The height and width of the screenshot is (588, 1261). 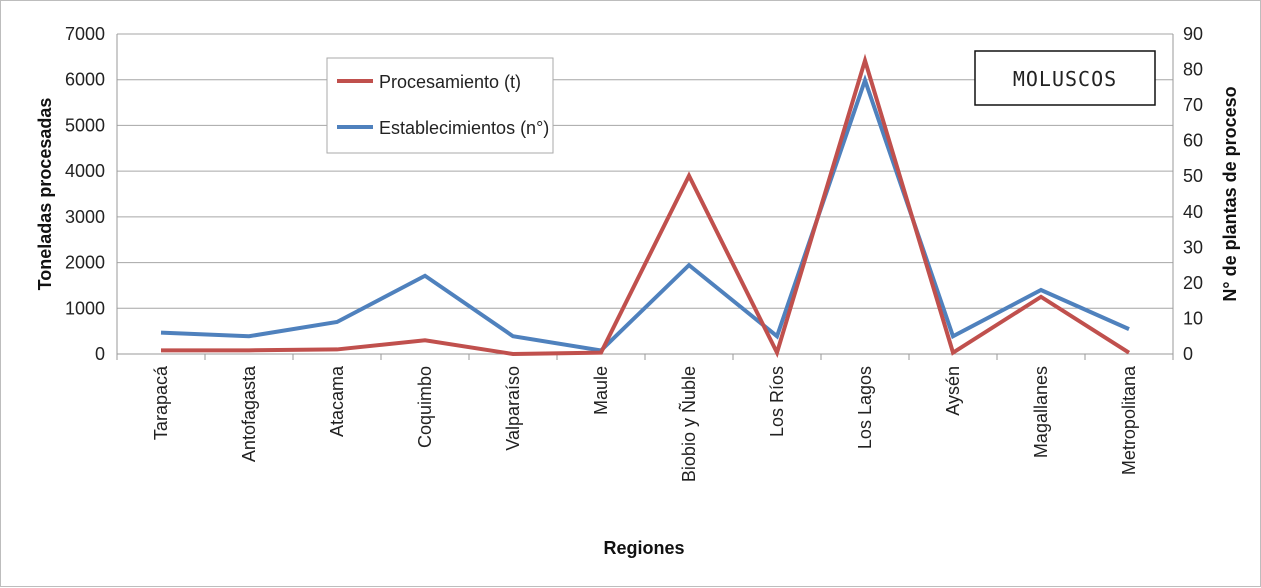 I want to click on right-axis-ticks: 0 10 20 30 40 50 60 70 80 90, so click(x=1193, y=194).